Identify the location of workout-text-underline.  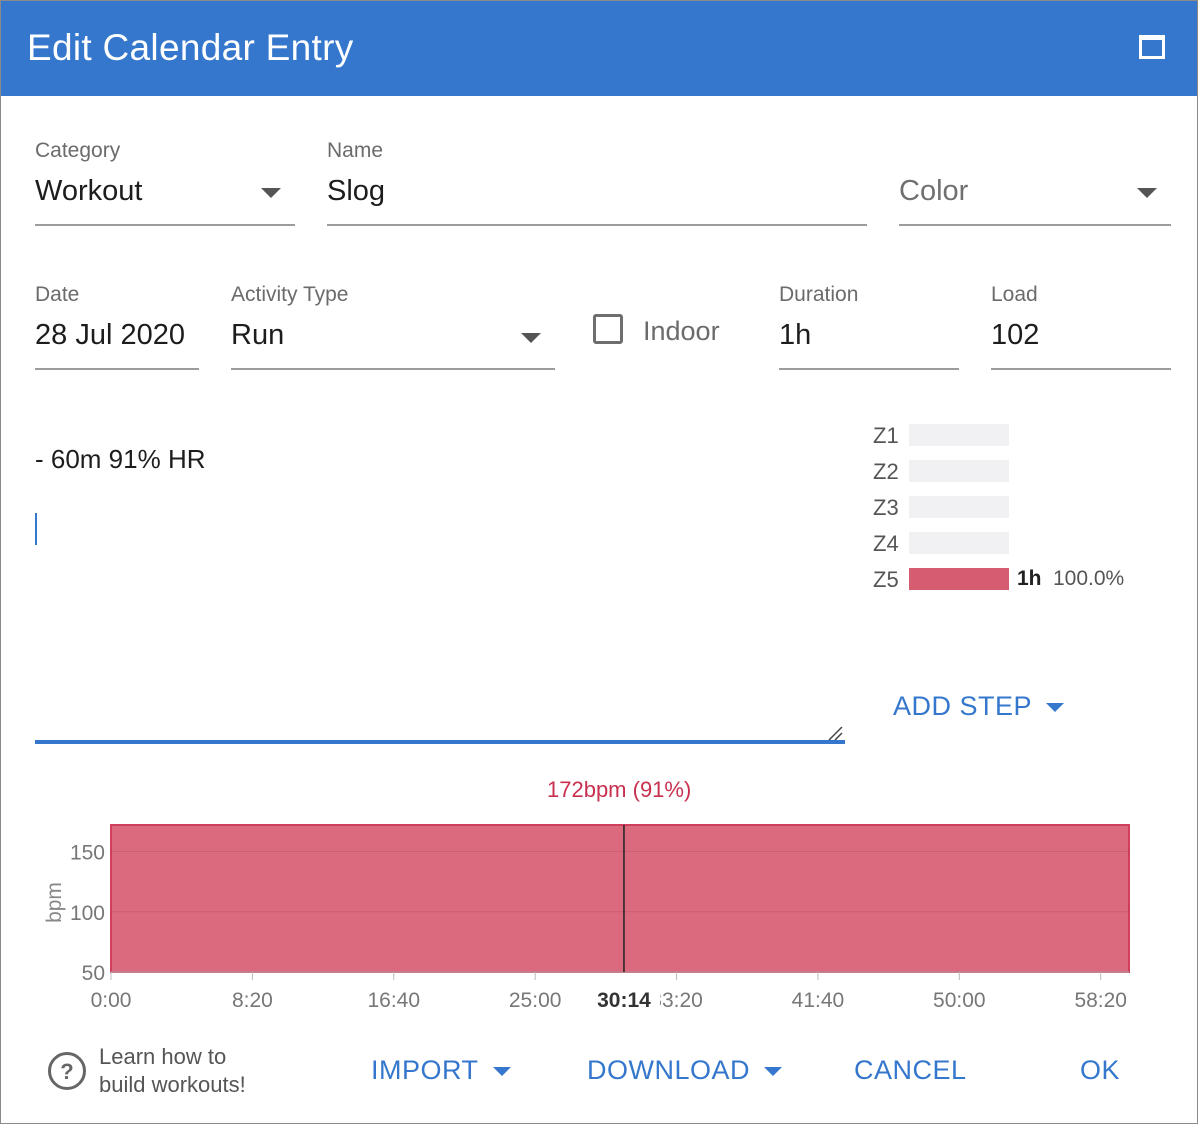
(440, 742).